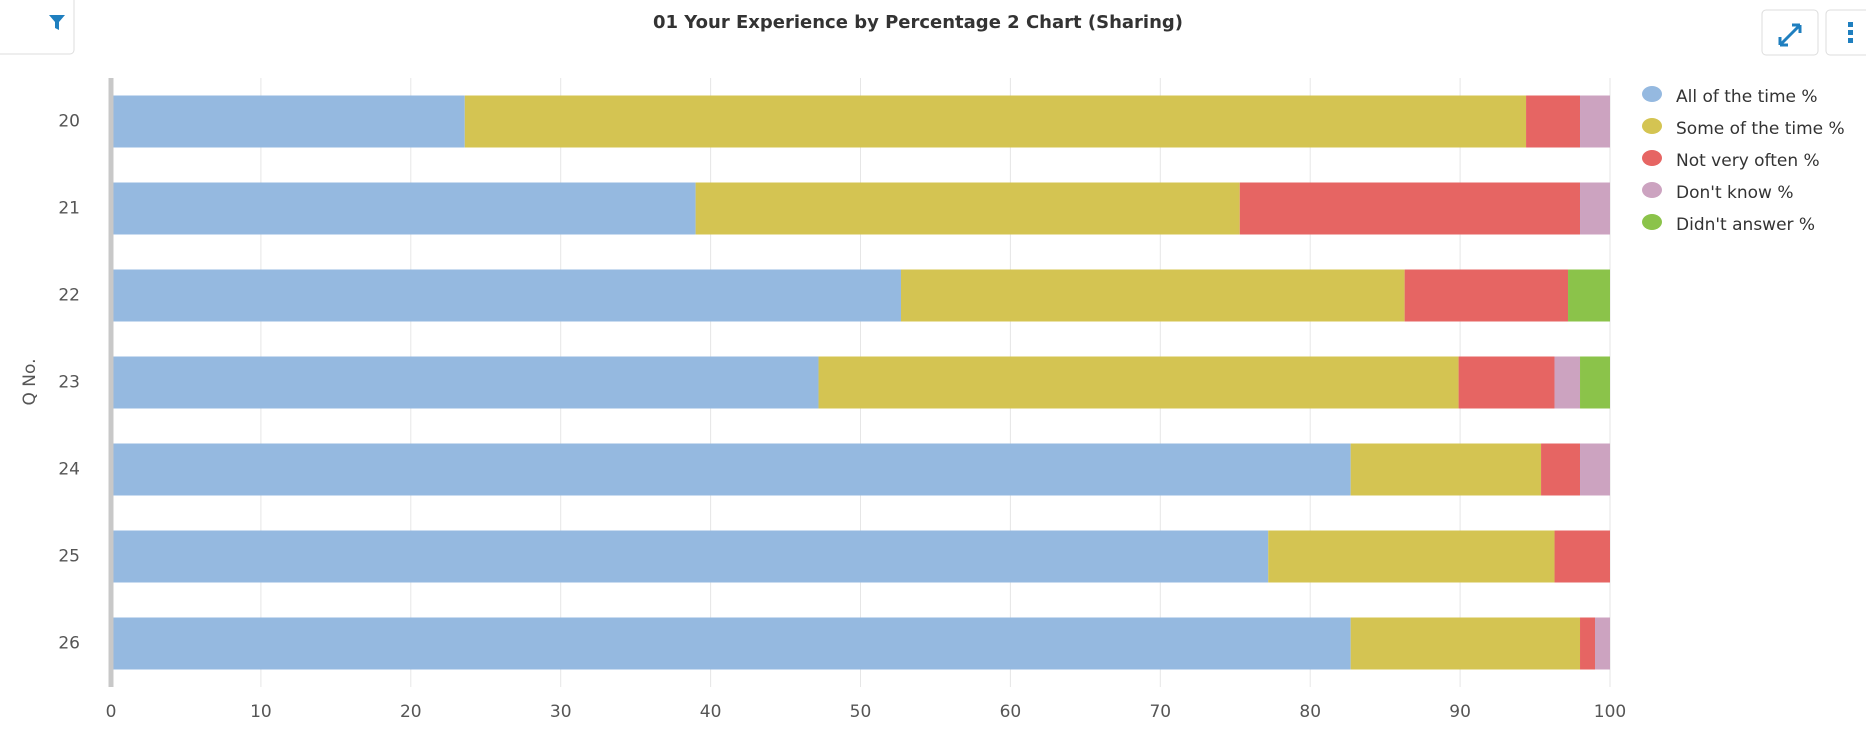  Describe the element at coordinates (1790, 35) in the screenshot. I see `expand-icon` at that location.